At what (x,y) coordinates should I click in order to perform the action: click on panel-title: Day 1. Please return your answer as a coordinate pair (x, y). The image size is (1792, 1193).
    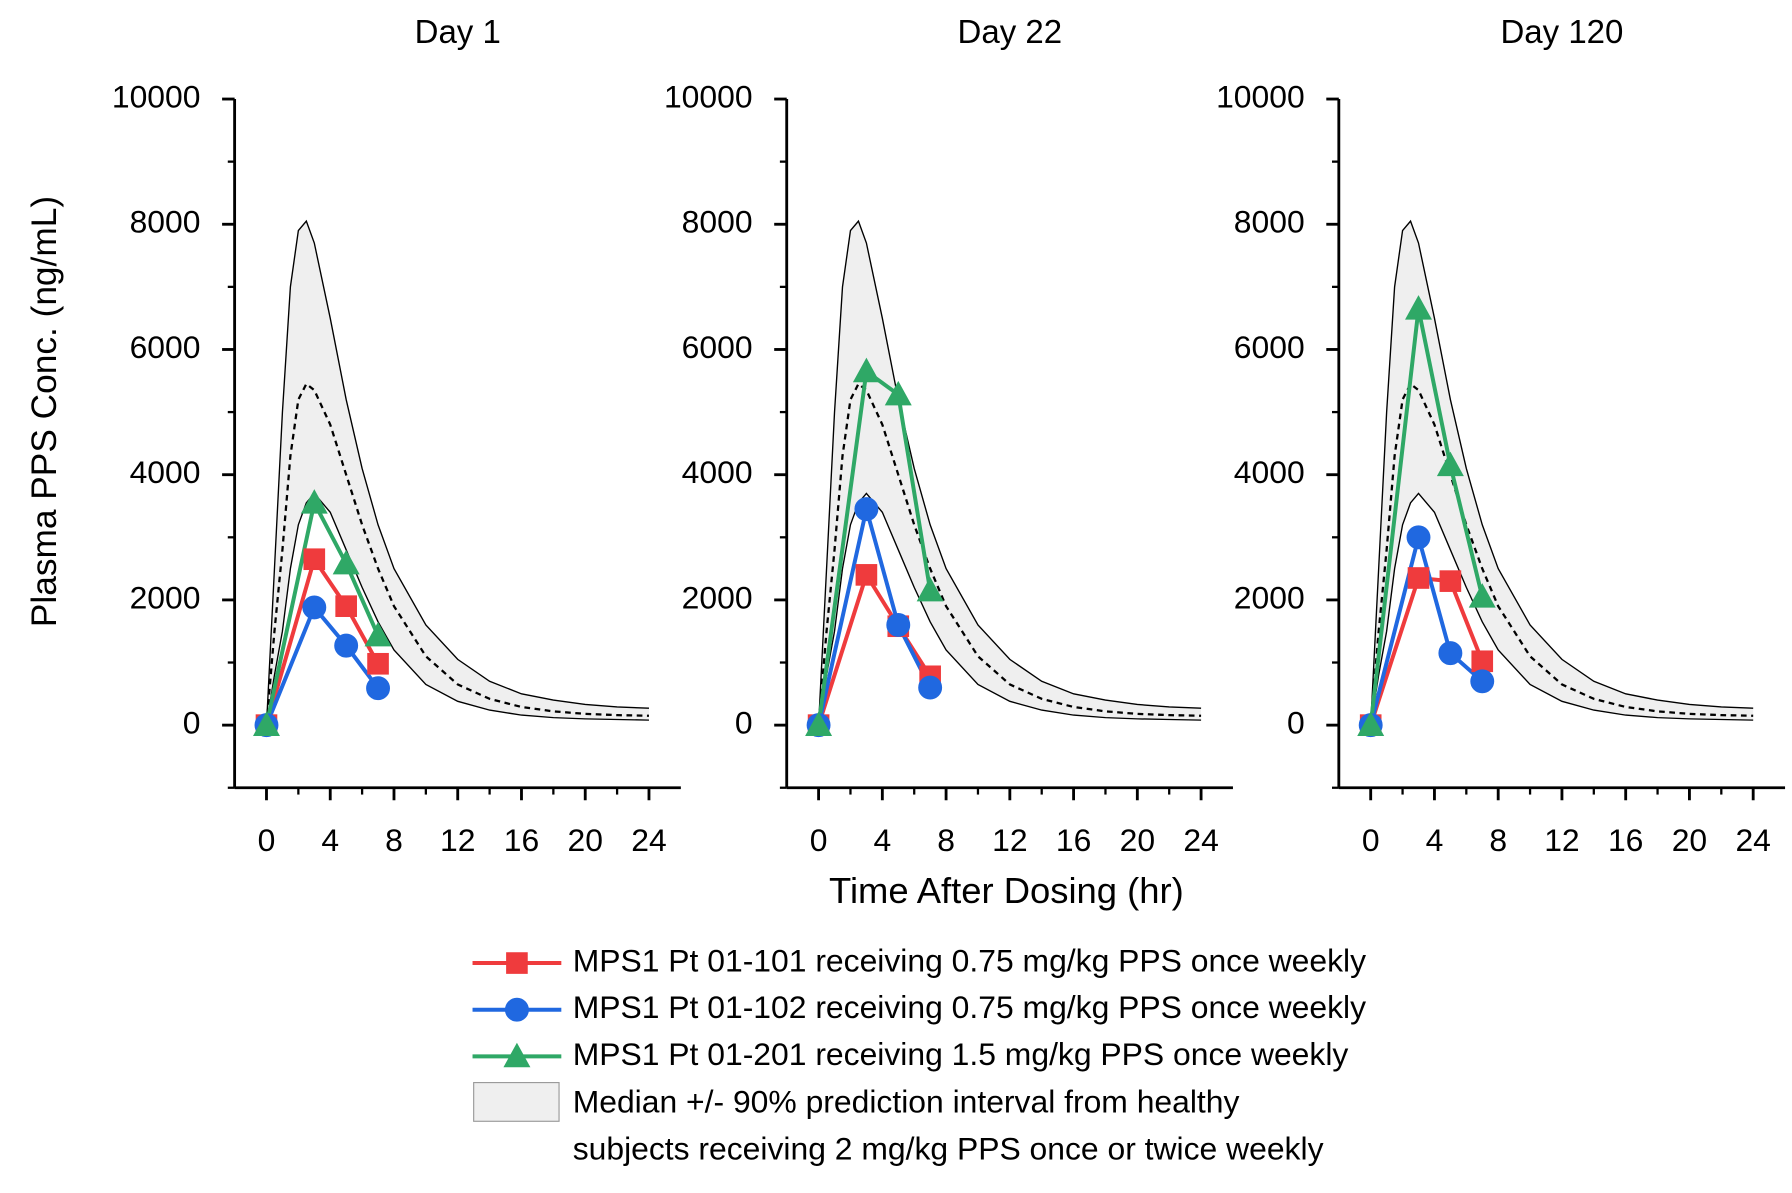
    Looking at the image, I should click on (458, 31).